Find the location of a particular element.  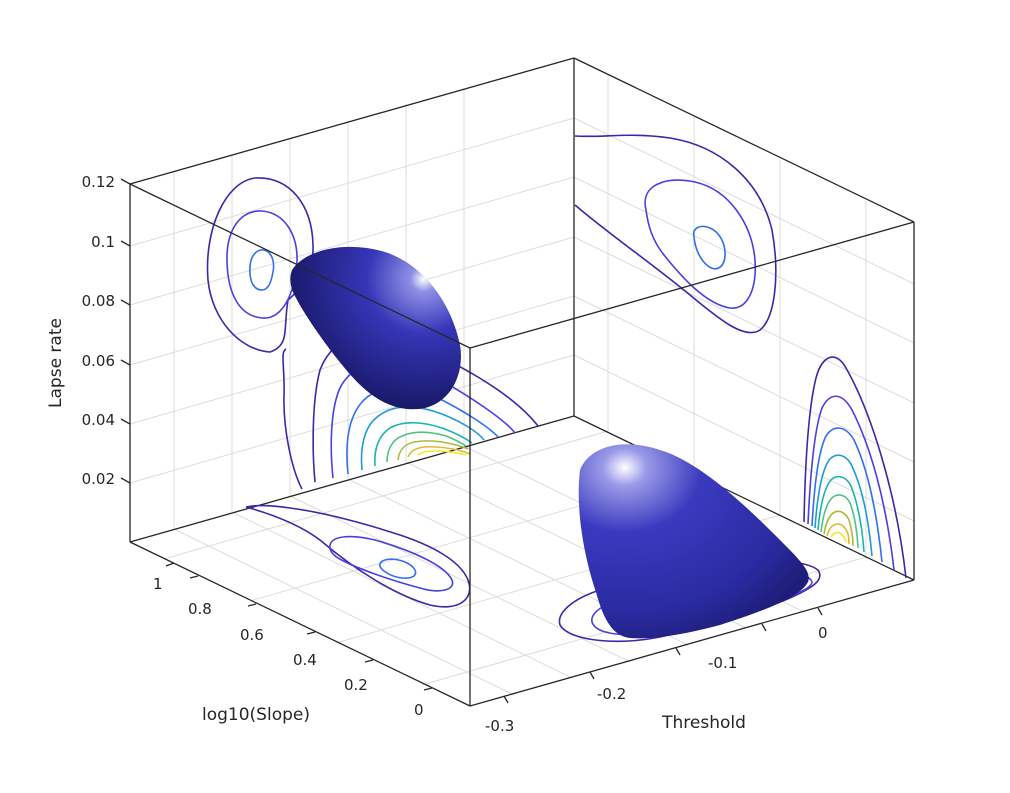

x-tick-labels: -0.3 -0.2 -0.1 0 is located at coordinates (656, 679).